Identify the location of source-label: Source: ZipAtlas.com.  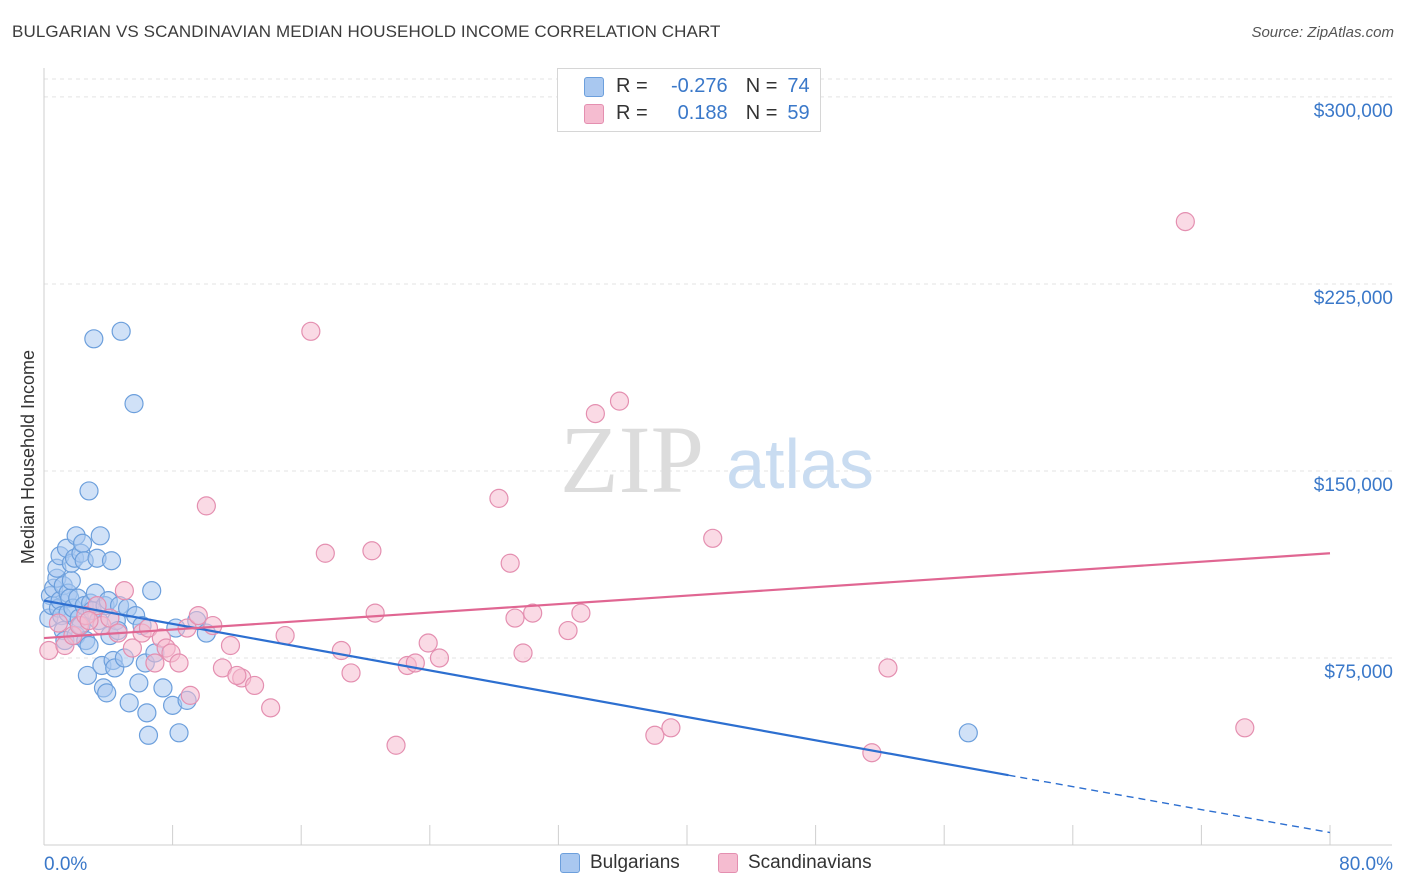
(1322, 32).